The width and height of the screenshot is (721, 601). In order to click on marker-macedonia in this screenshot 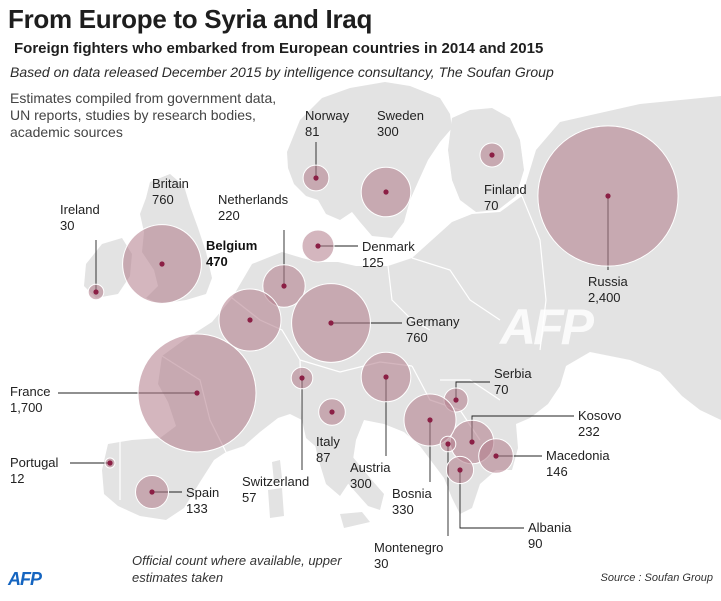, I will do `click(496, 456)`.